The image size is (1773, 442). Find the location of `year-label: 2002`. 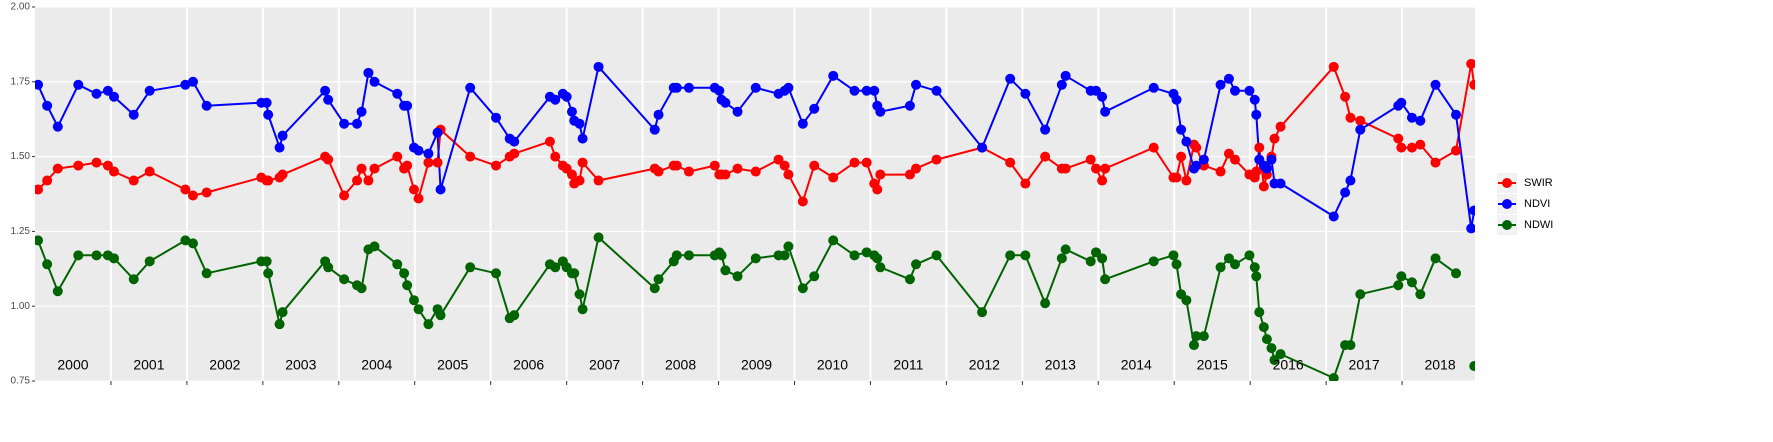

year-label: 2002 is located at coordinates (224, 365).